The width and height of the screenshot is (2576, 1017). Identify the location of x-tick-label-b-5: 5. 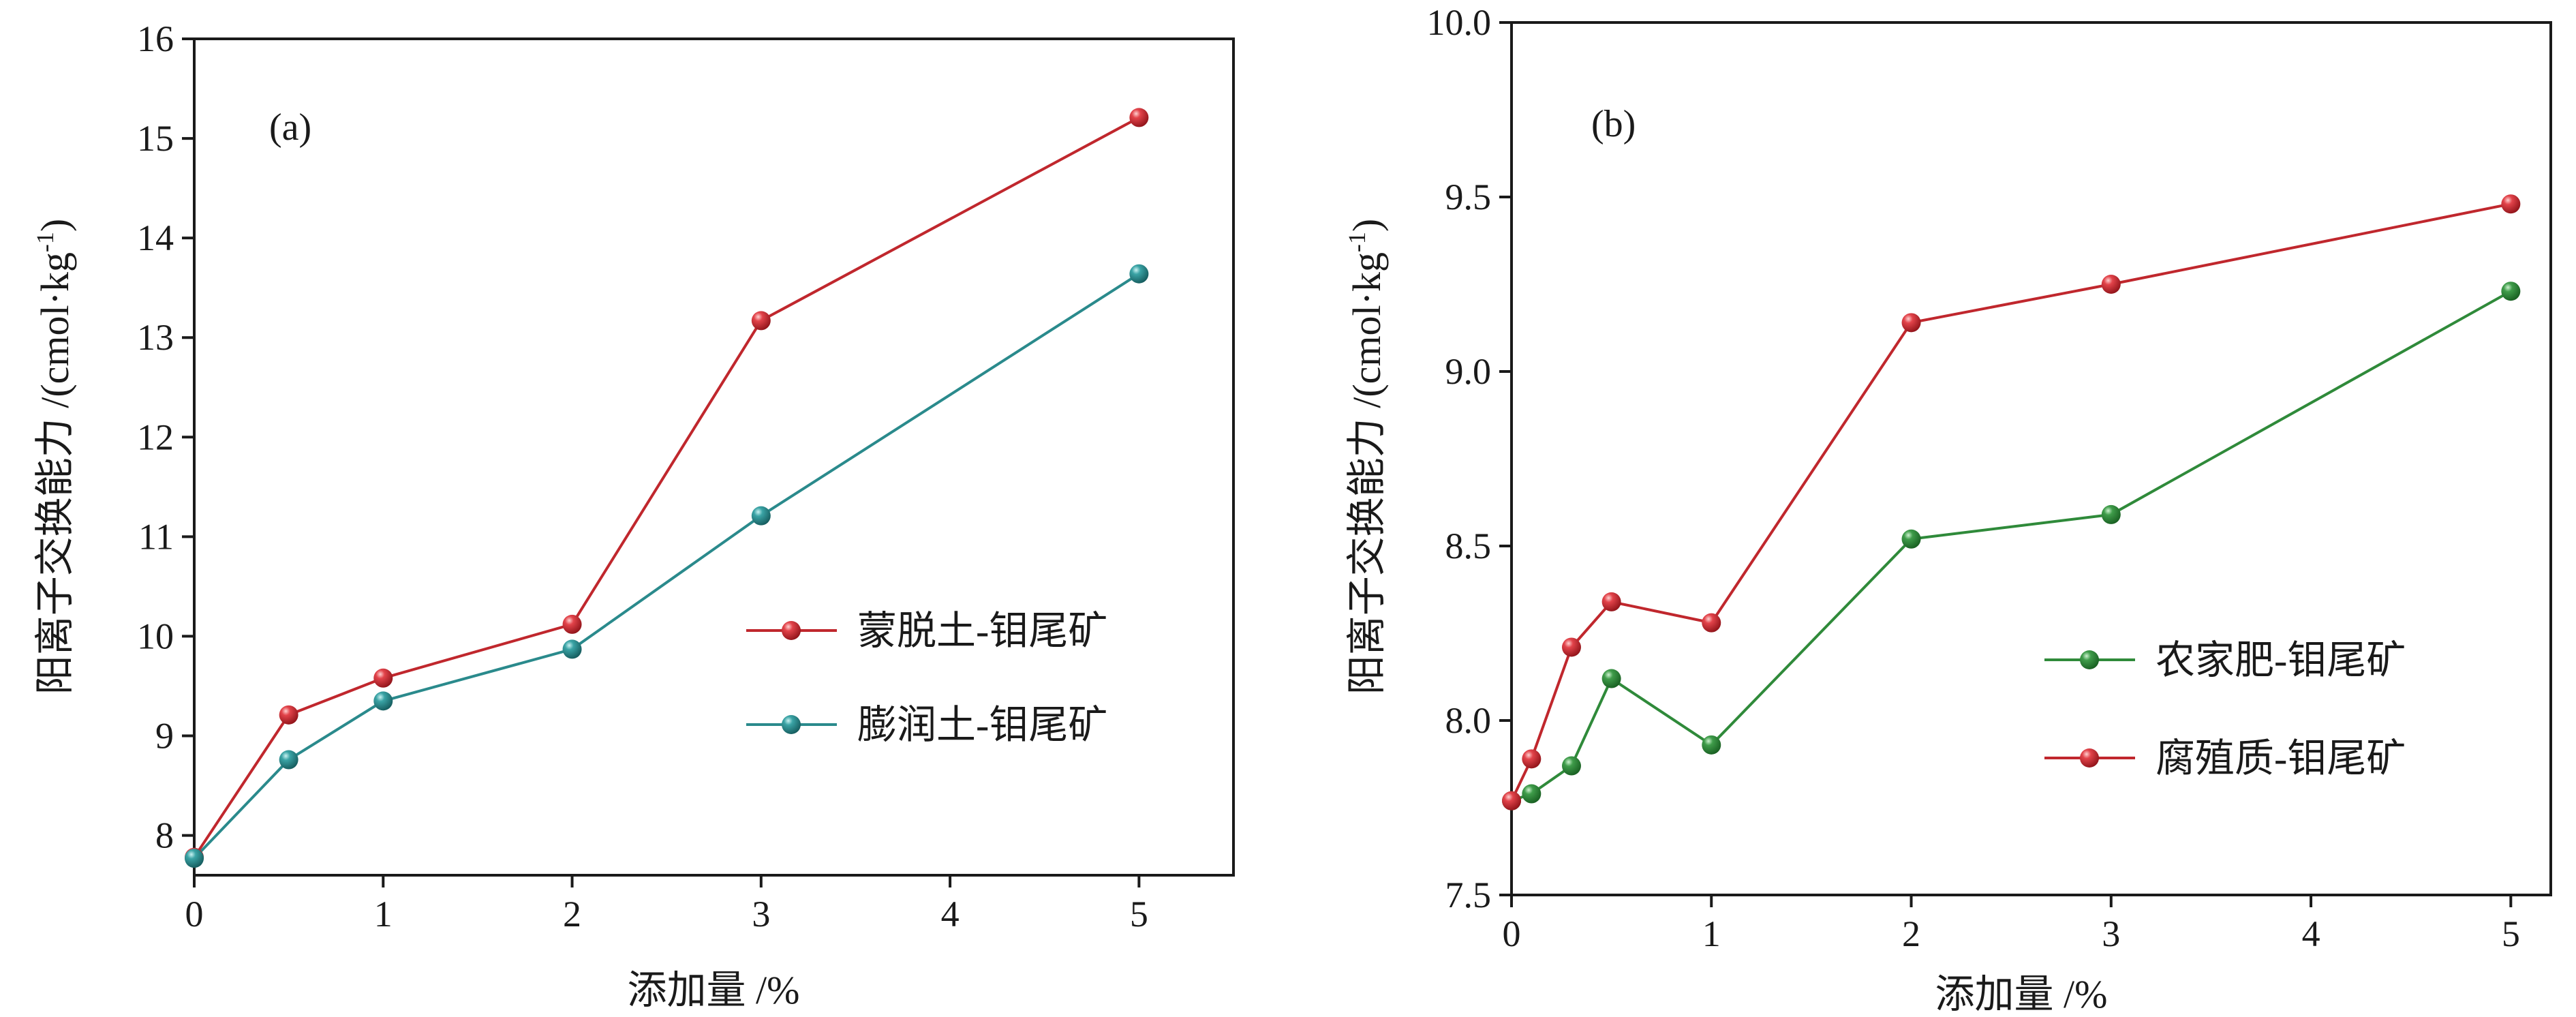
(2511, 933).